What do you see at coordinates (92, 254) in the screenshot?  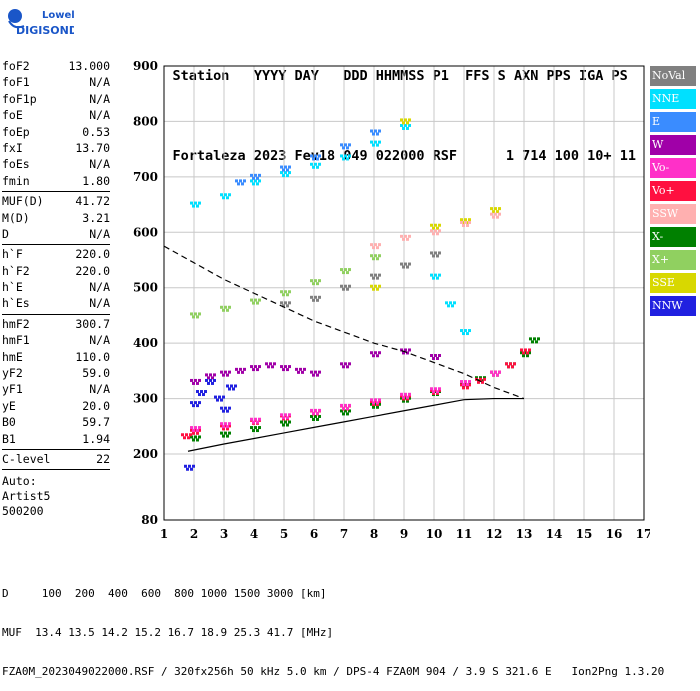 I see `param-value: 220.0` at bounding box center [92, 254].